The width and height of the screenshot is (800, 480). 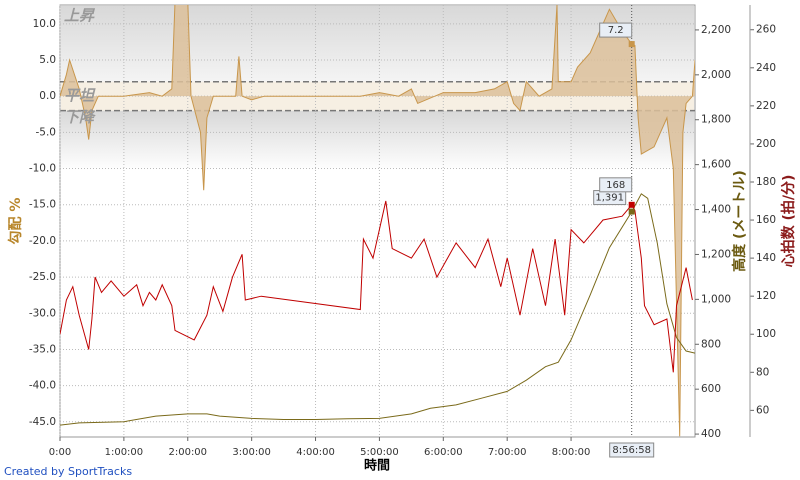 I want to click on value-label: 168, so click(x=615, y=185).